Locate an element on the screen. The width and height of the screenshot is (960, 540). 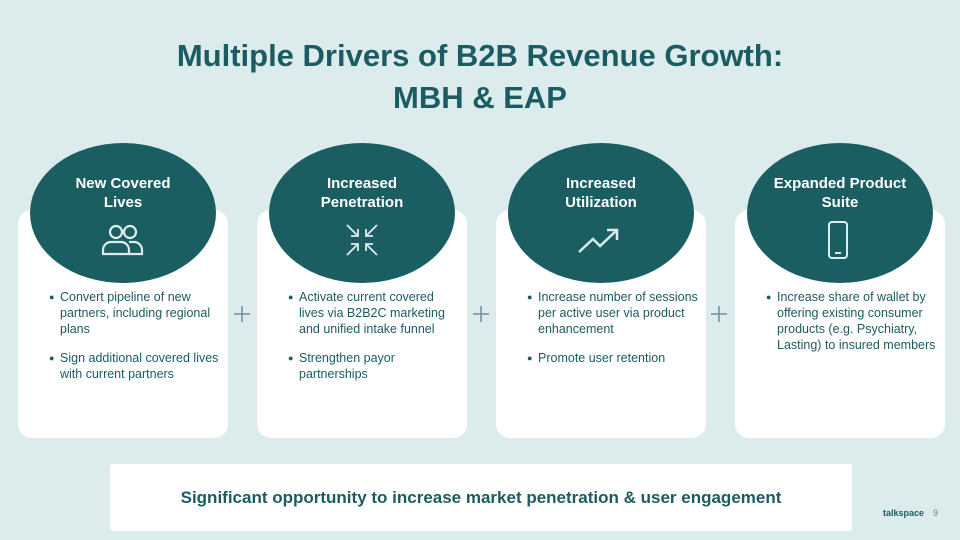
card-heading: Increased Penetration is located at coordinates (362, 193).